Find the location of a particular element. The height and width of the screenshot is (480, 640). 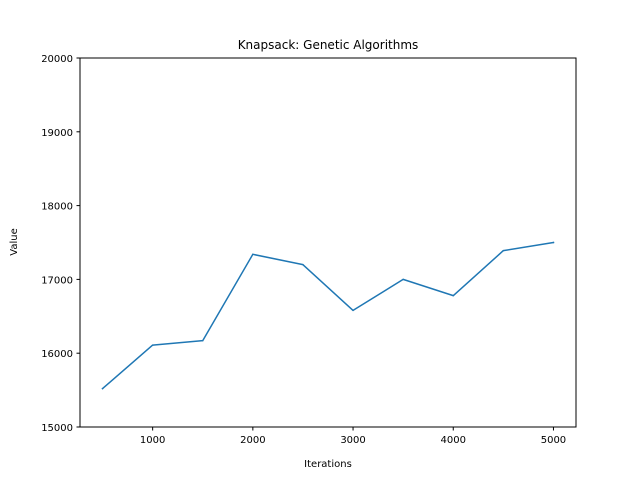

y-tick-label: 17000 is located at coordinates (57, 280).